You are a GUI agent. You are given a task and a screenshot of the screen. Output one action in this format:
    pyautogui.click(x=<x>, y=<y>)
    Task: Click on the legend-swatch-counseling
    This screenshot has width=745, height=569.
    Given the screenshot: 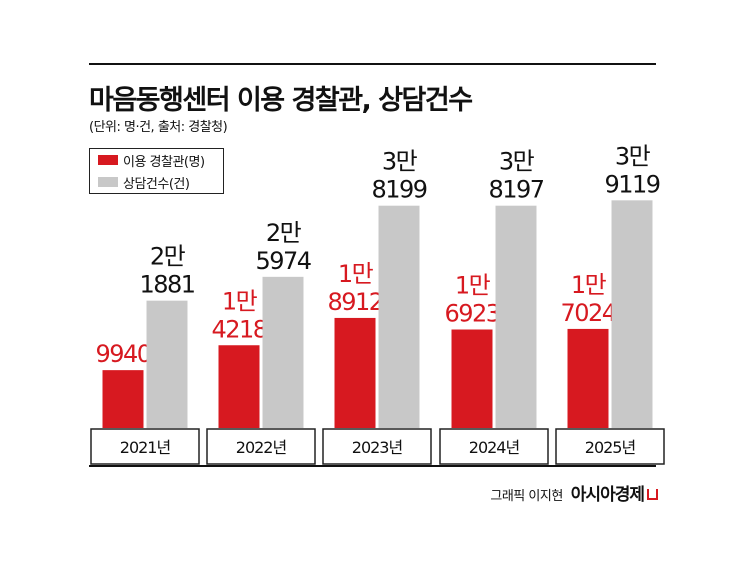 What is the action you would take?
    pyautogui.click(x=108, y=182)
    